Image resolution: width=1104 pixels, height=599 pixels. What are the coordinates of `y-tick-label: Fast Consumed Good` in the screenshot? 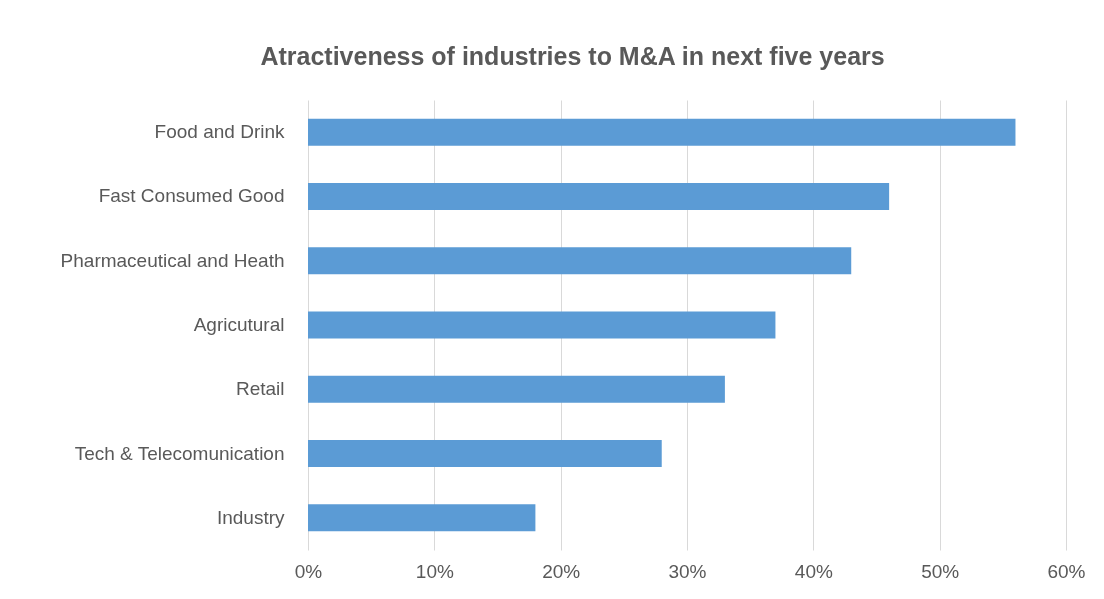 It's located at (191, 196).